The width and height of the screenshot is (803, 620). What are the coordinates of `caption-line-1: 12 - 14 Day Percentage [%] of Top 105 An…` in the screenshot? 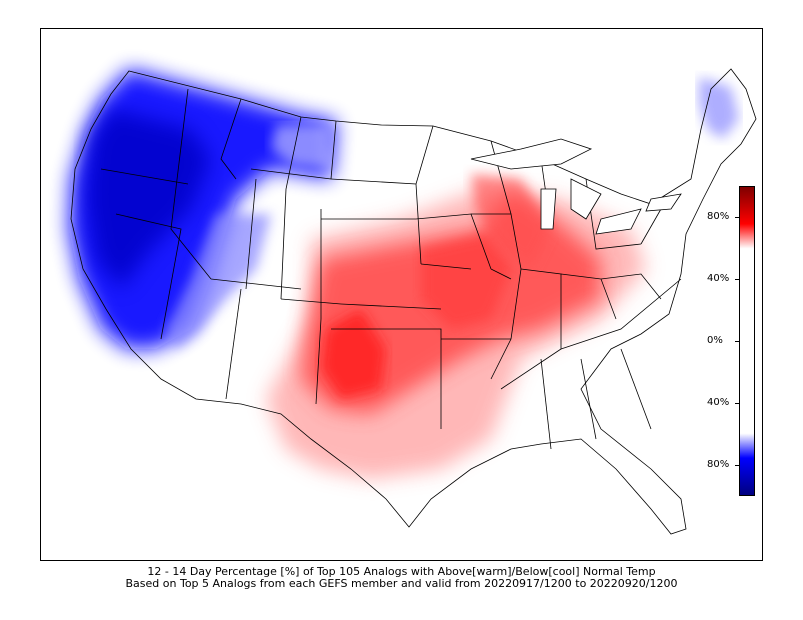 It's located at (401, 571).